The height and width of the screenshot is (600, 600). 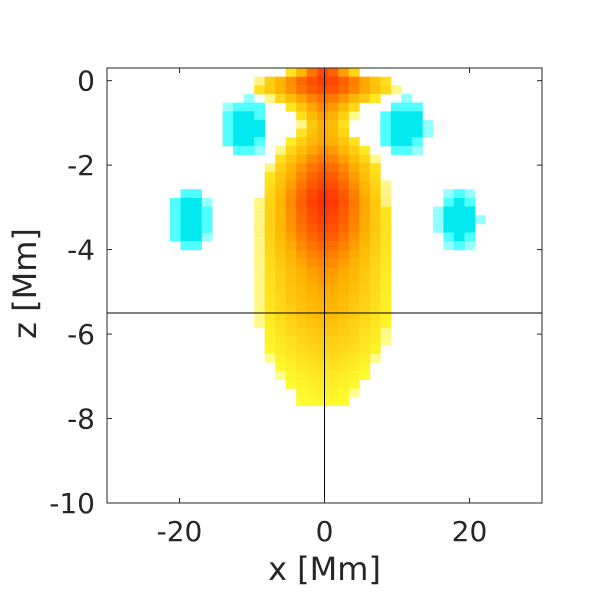 What do you see at coordinates (324, 569) in the screenshot?
I see `x-axis-label: x [Mm]` at bounding box center [324, 569].